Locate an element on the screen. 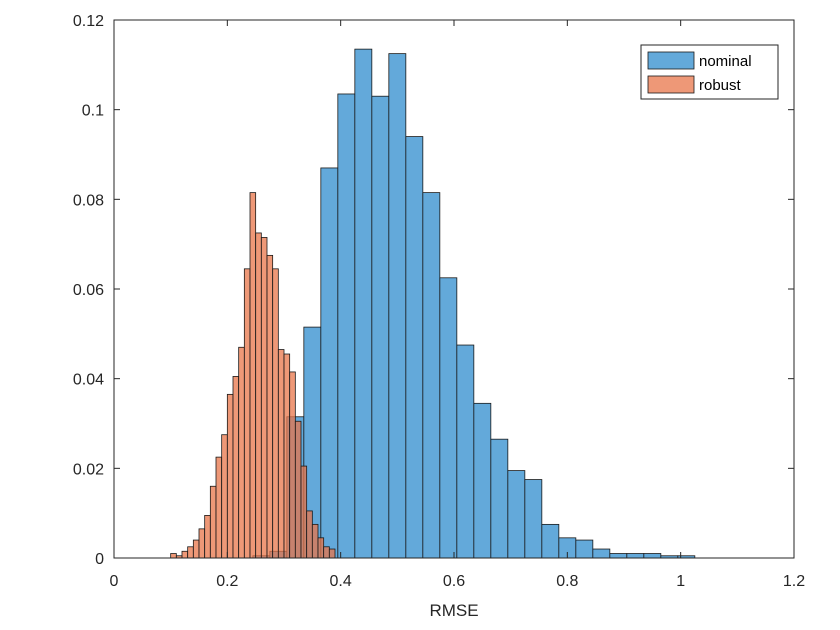  y-tick-label: 0.08 is located at coordinates (88, 200).